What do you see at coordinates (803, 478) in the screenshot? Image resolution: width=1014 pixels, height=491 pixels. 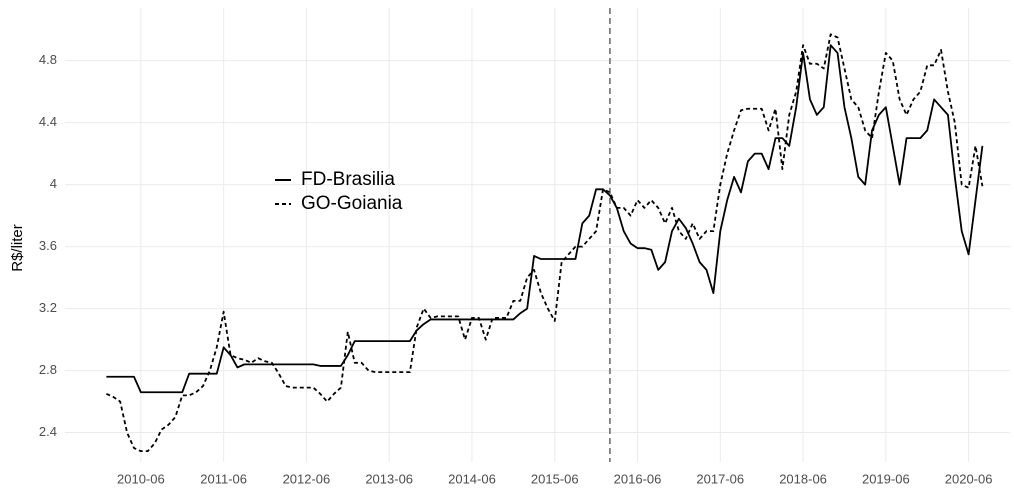 I see `x-tick-label: 2018-06` at bounding box center [803, 478].